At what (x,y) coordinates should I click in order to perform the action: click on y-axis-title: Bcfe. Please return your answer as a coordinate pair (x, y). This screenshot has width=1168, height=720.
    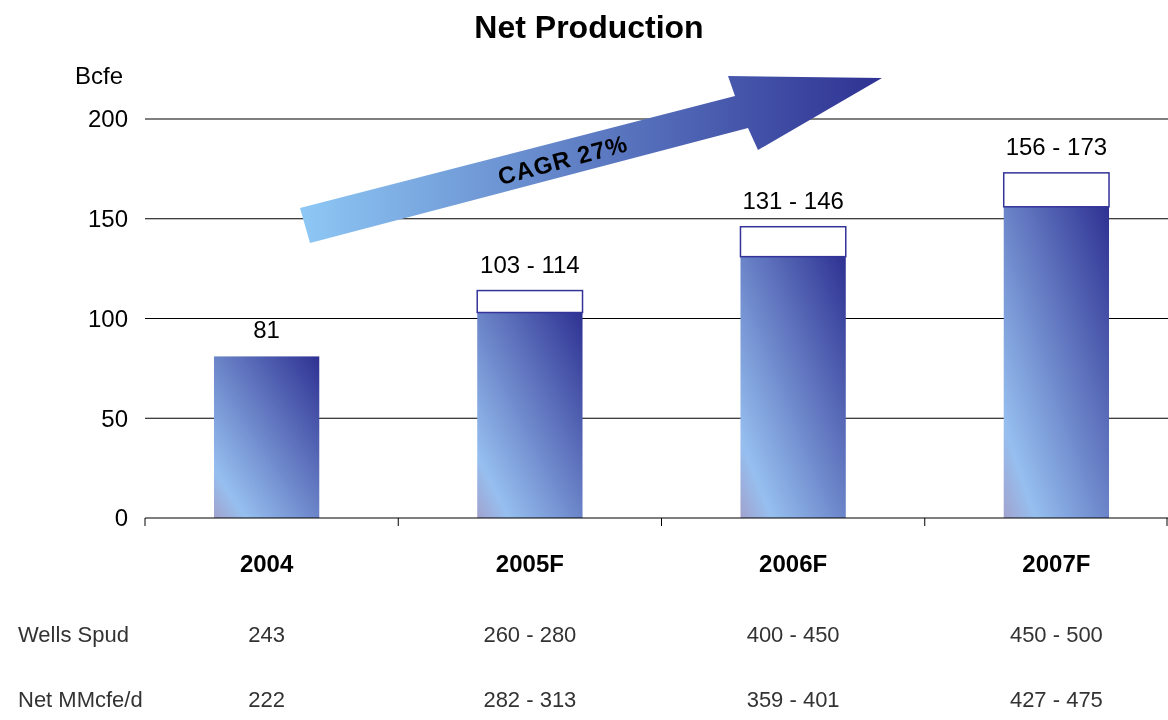
    Looking at the image, I should click on (99, 75).